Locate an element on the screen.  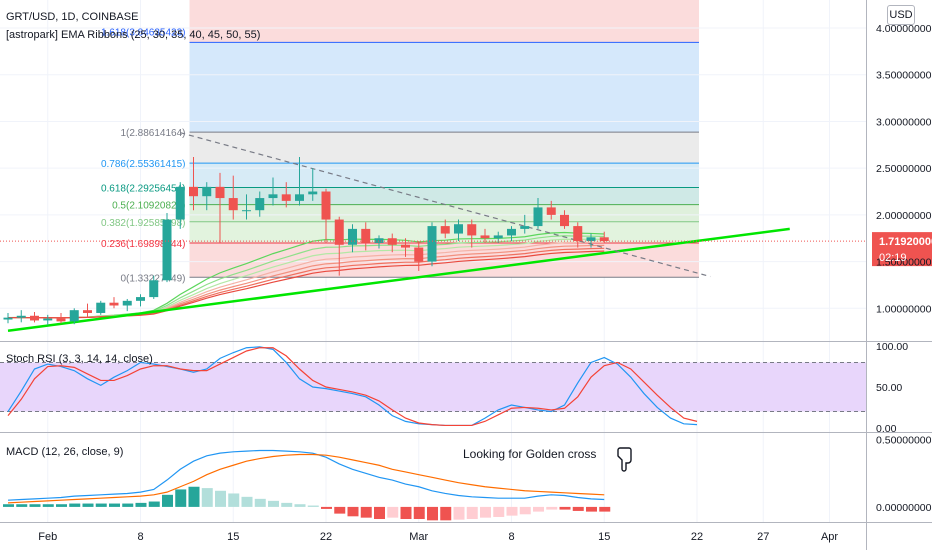
golden-cross-note: Looking for Golden cross is located at coordinates (530, 454).